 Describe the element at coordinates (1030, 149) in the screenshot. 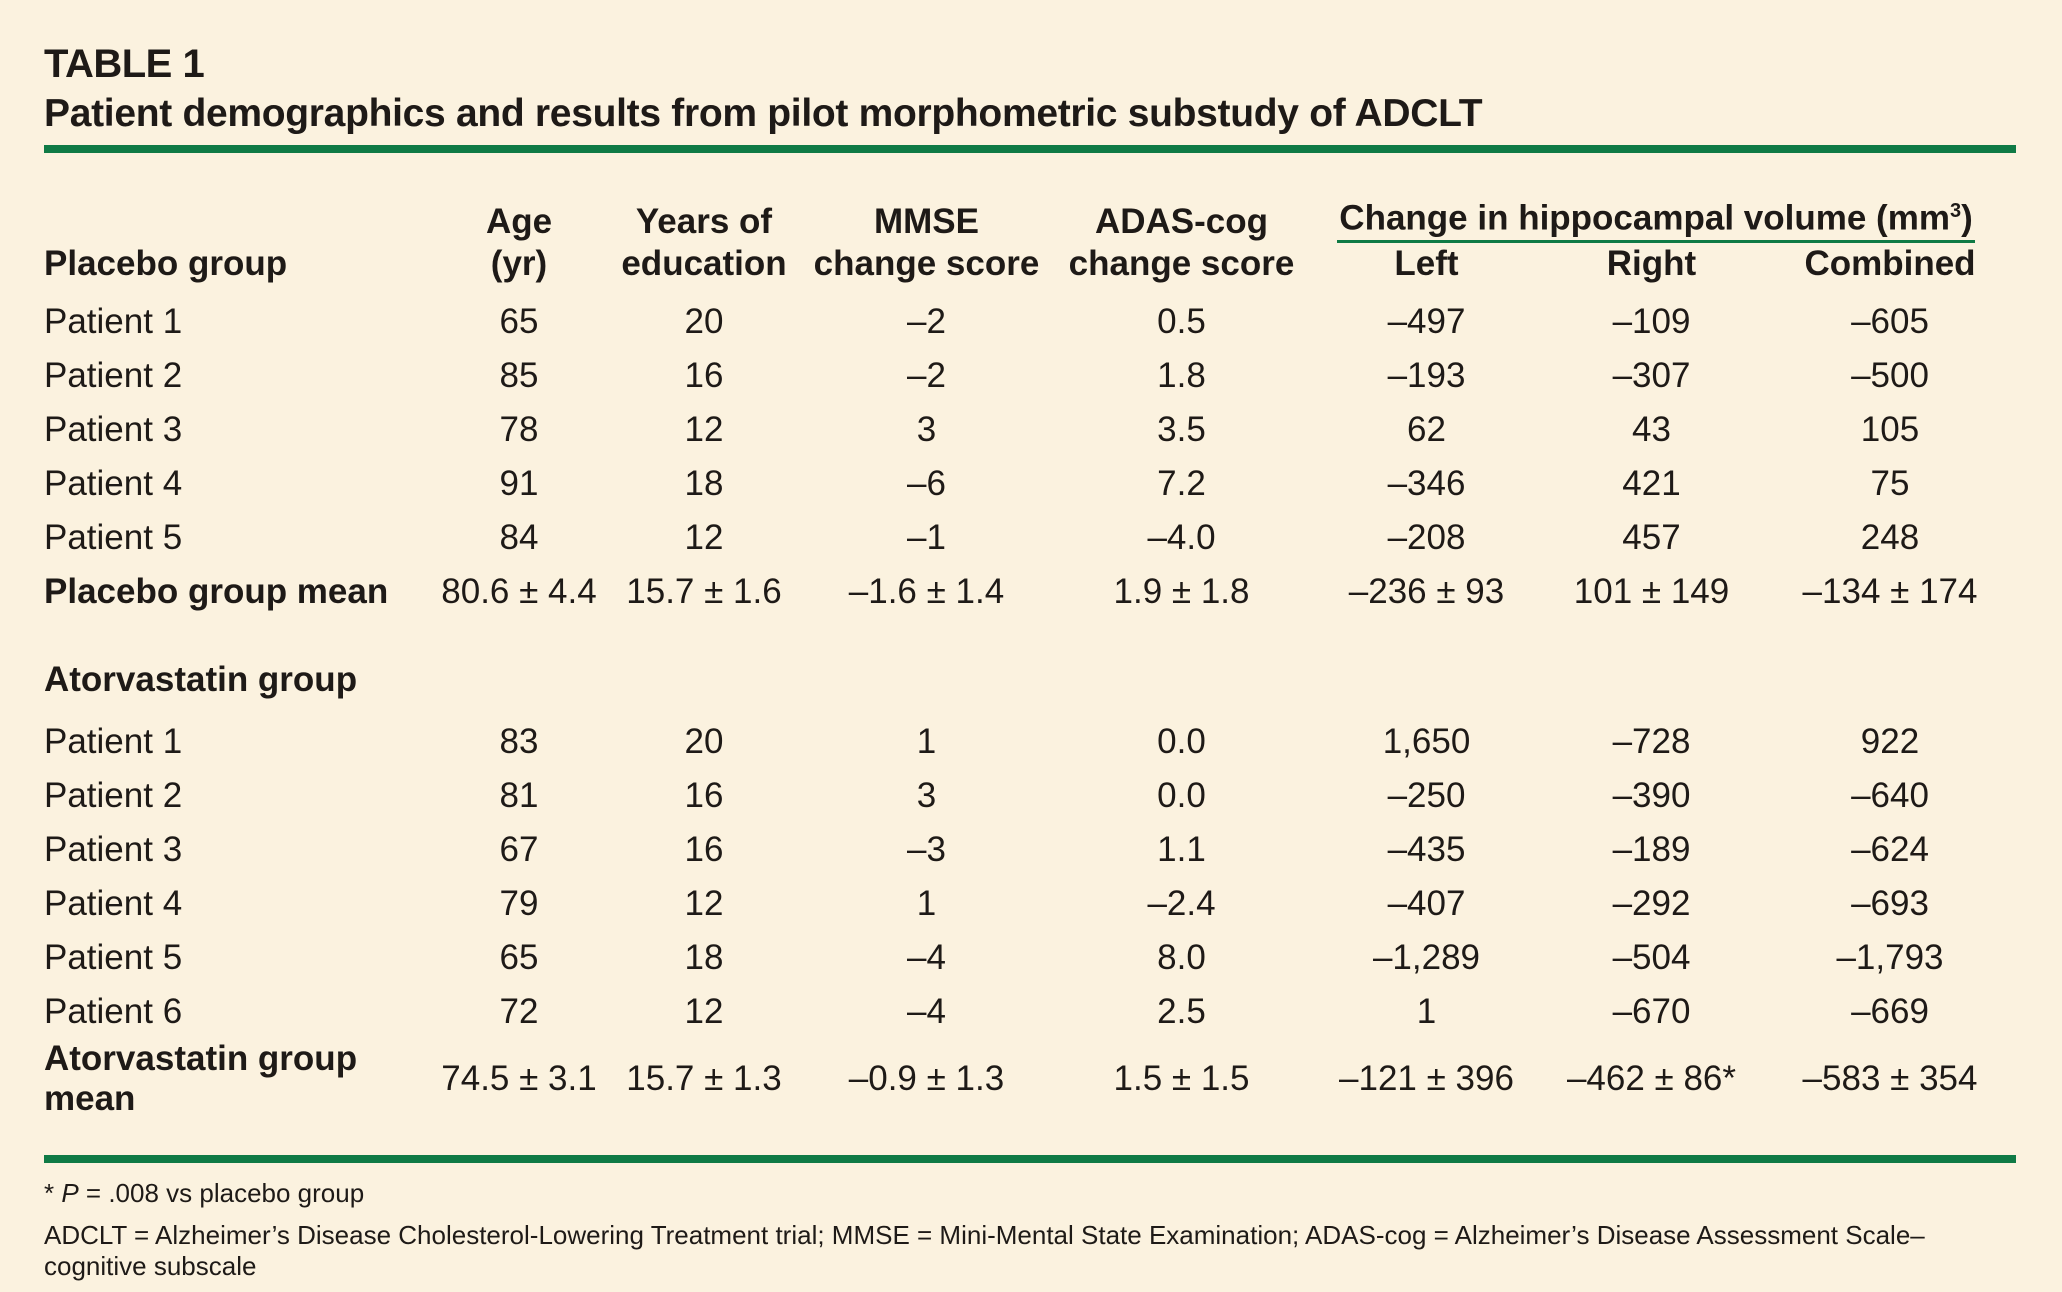

I see `top-rule` at that location.